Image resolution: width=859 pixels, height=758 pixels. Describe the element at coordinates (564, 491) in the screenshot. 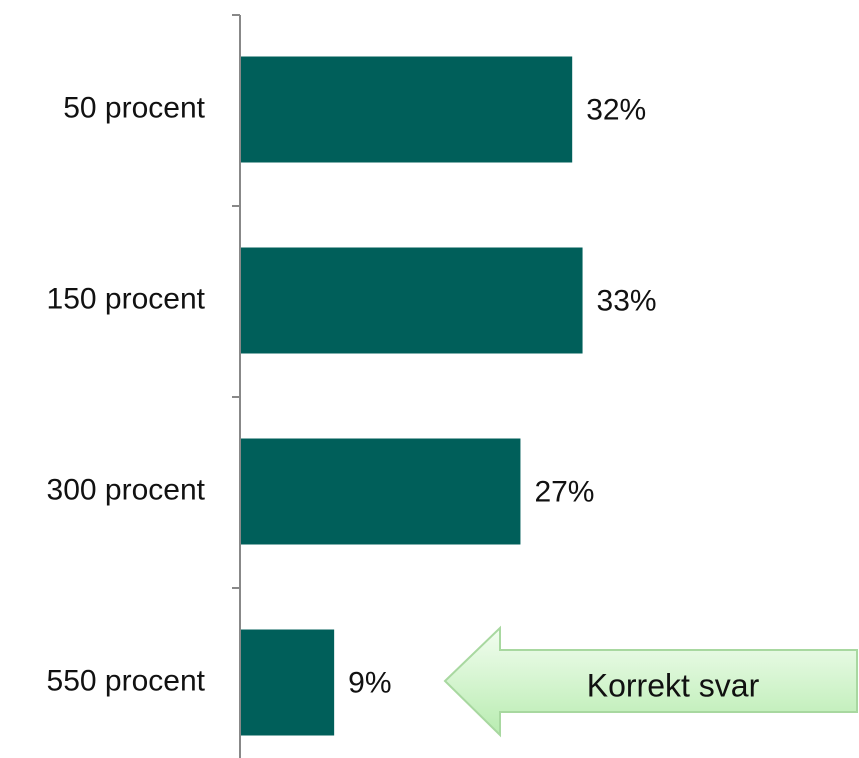

I see `value-label: 27%` at that location.